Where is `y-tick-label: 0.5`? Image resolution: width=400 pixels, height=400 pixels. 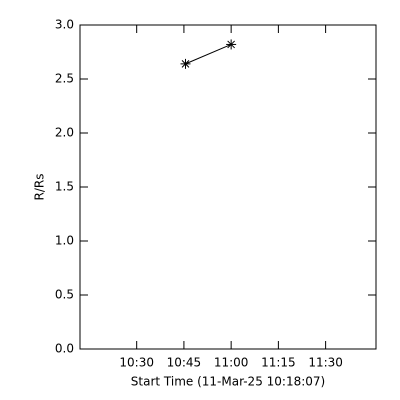 y-tick-label: 0.5 is located at coordinates (64, 295).